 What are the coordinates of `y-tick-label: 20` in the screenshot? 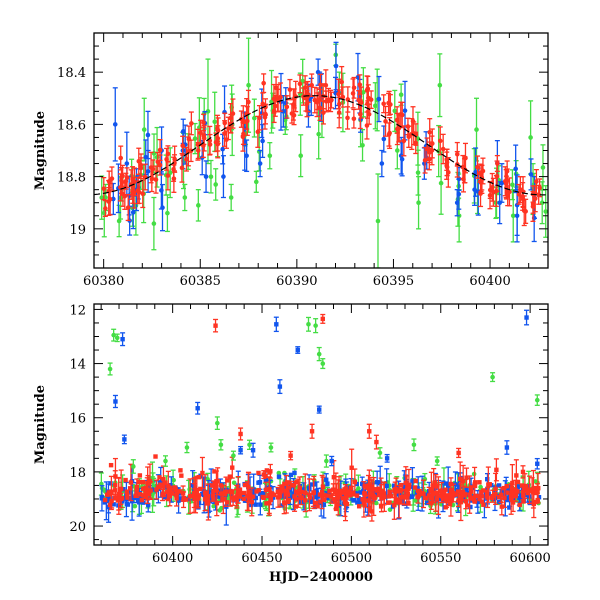 It's located at (77, 527).